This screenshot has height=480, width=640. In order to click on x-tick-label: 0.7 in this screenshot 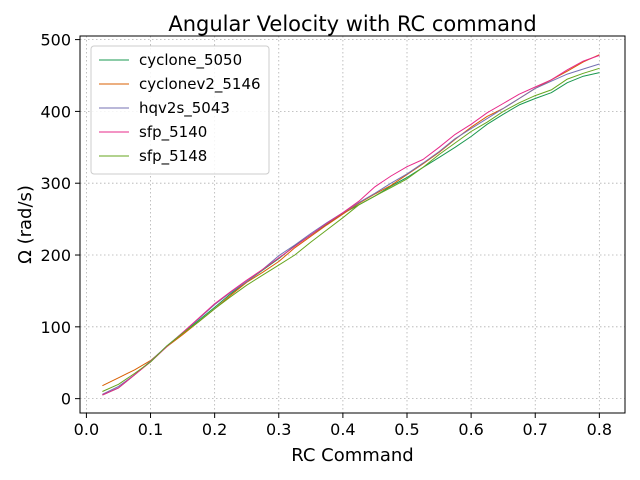, I will do `click(535, 429)`.